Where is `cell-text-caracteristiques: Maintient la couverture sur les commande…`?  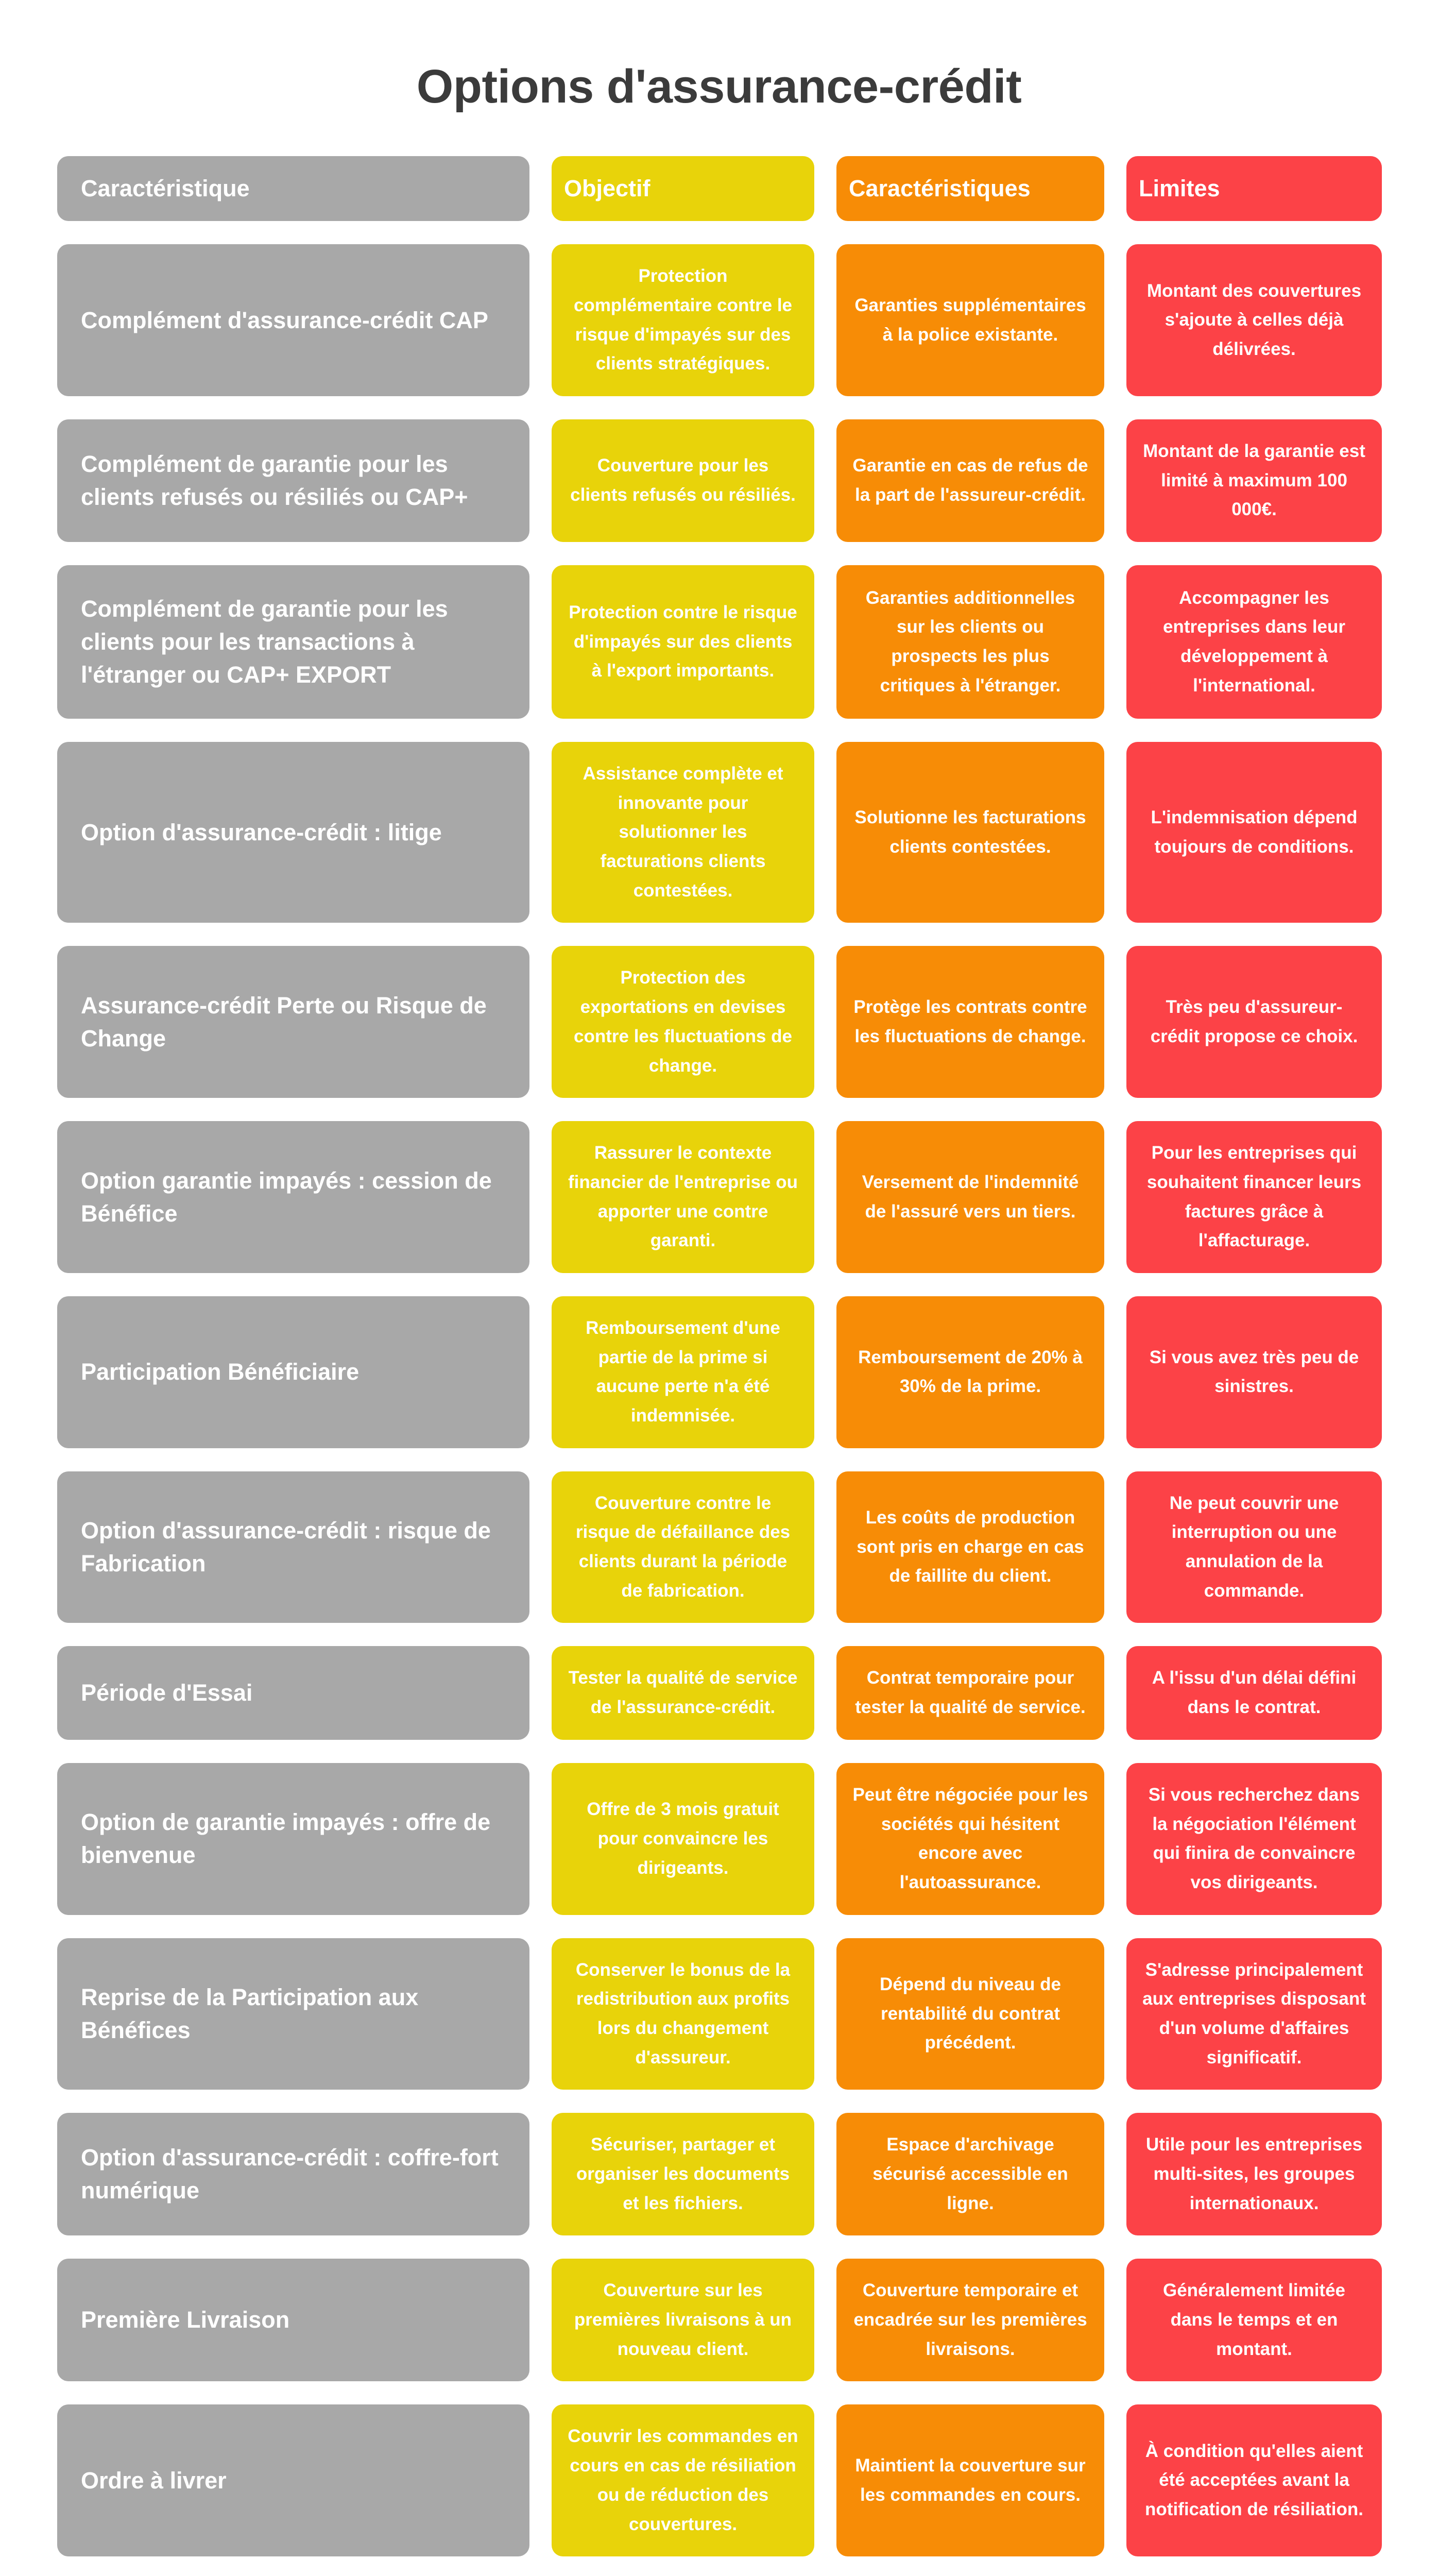
cell-text-caracteristiques: Maintient la couverture sur les commande… is located at coordinates (970, 2480).